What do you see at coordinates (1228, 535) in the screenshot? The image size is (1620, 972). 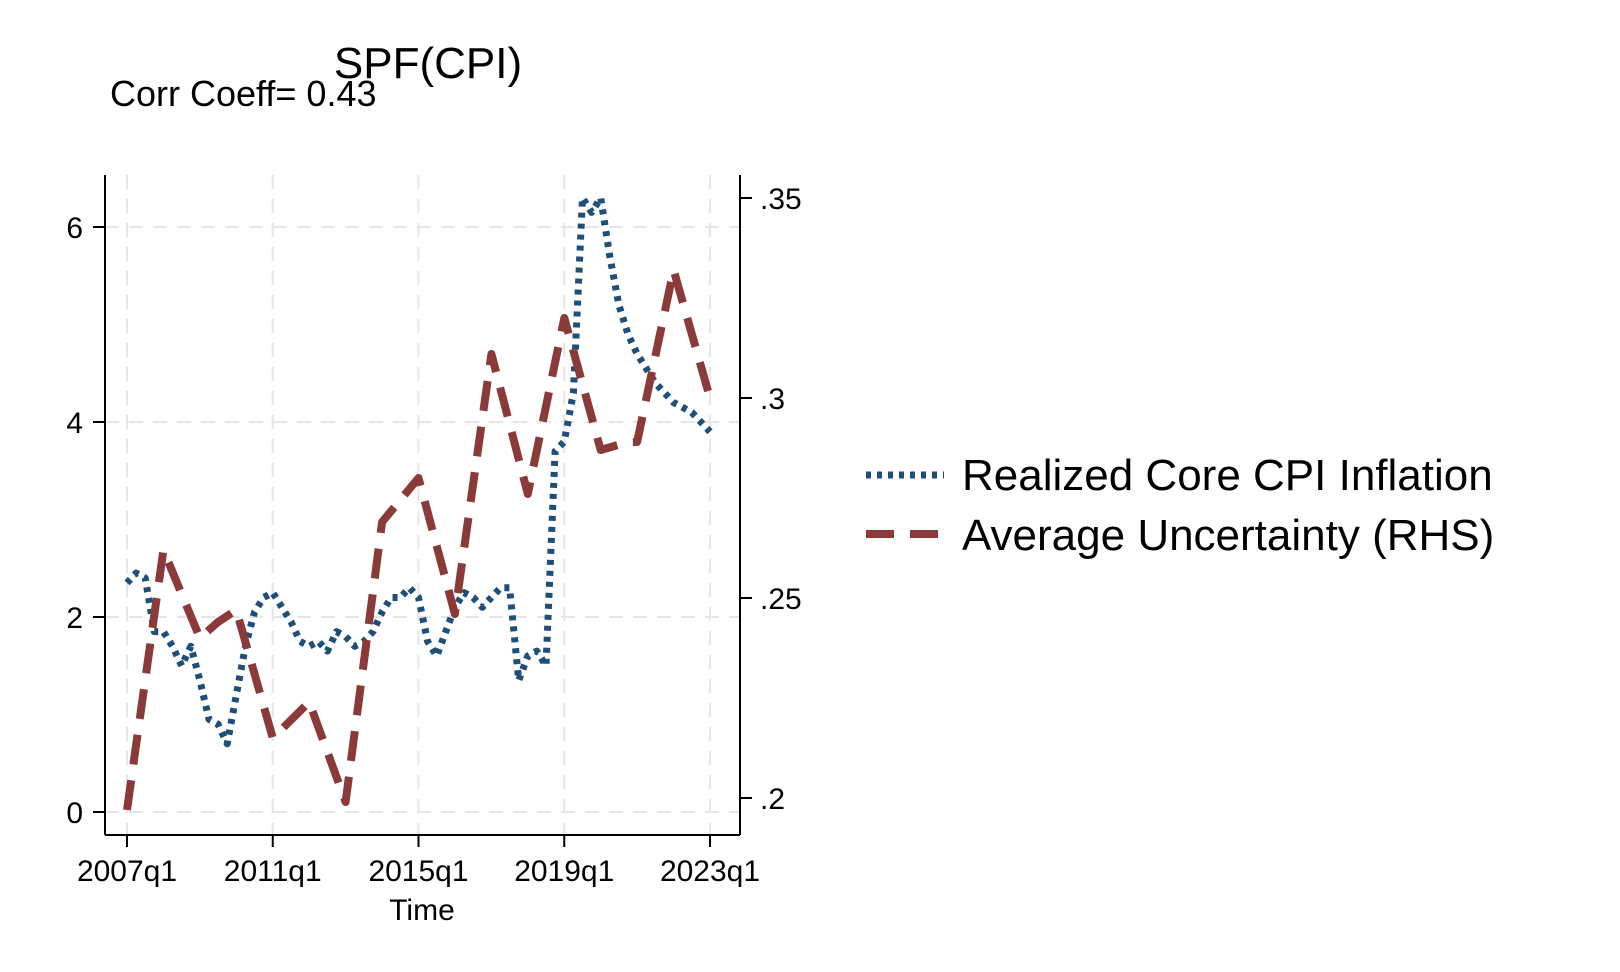 I see `legend-label-uncertainty: Average Uncertainty (RHS)` at bounding box center [1228, 535].